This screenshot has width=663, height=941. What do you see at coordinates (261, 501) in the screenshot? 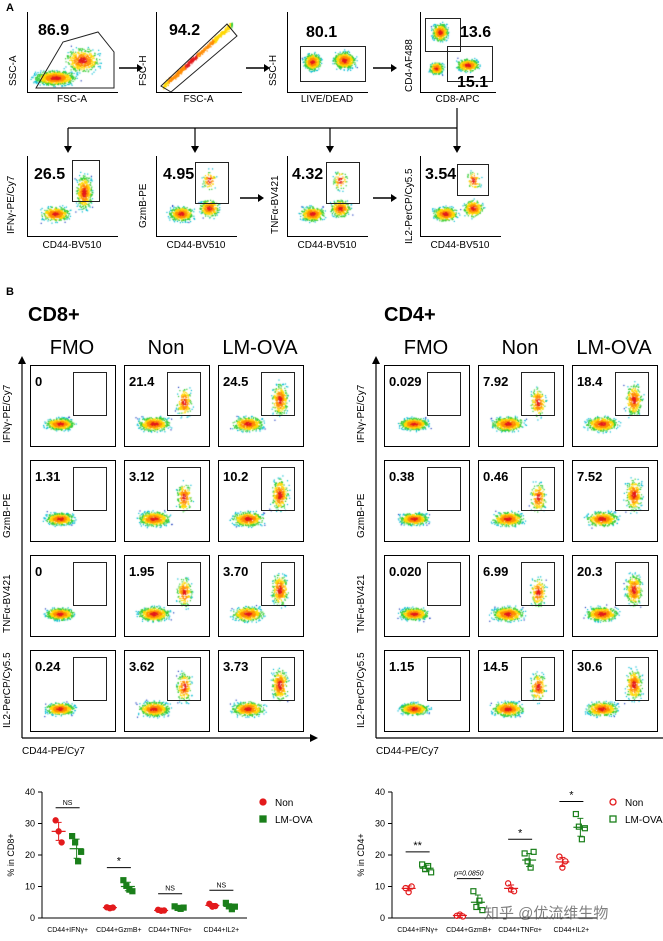
I see `cd8-flow-plot: 10.2` at bounding box center [261, 501].